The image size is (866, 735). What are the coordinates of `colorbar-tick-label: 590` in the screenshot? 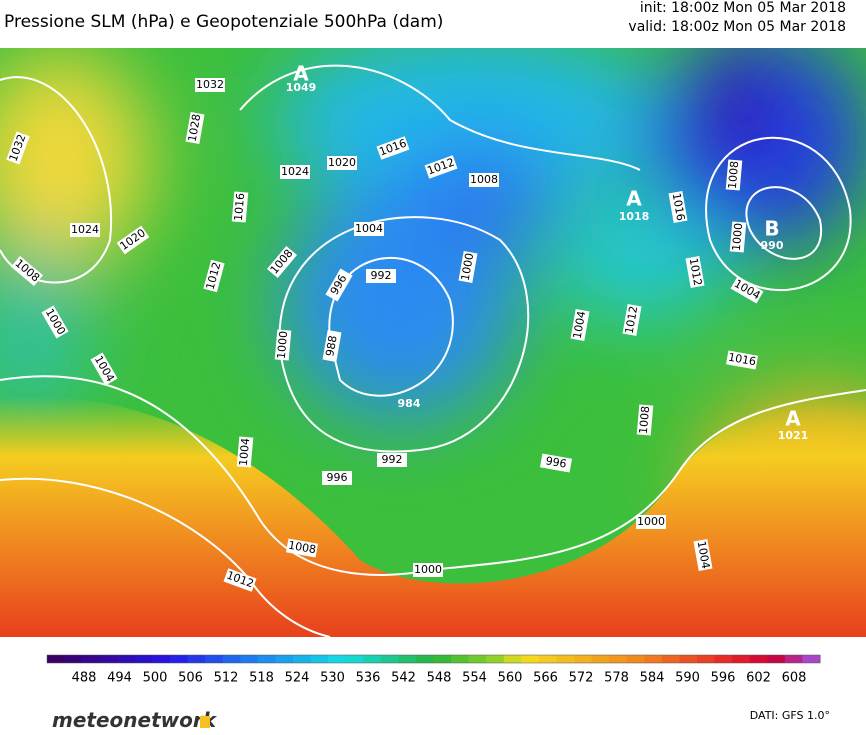 It's located at (687, 678).